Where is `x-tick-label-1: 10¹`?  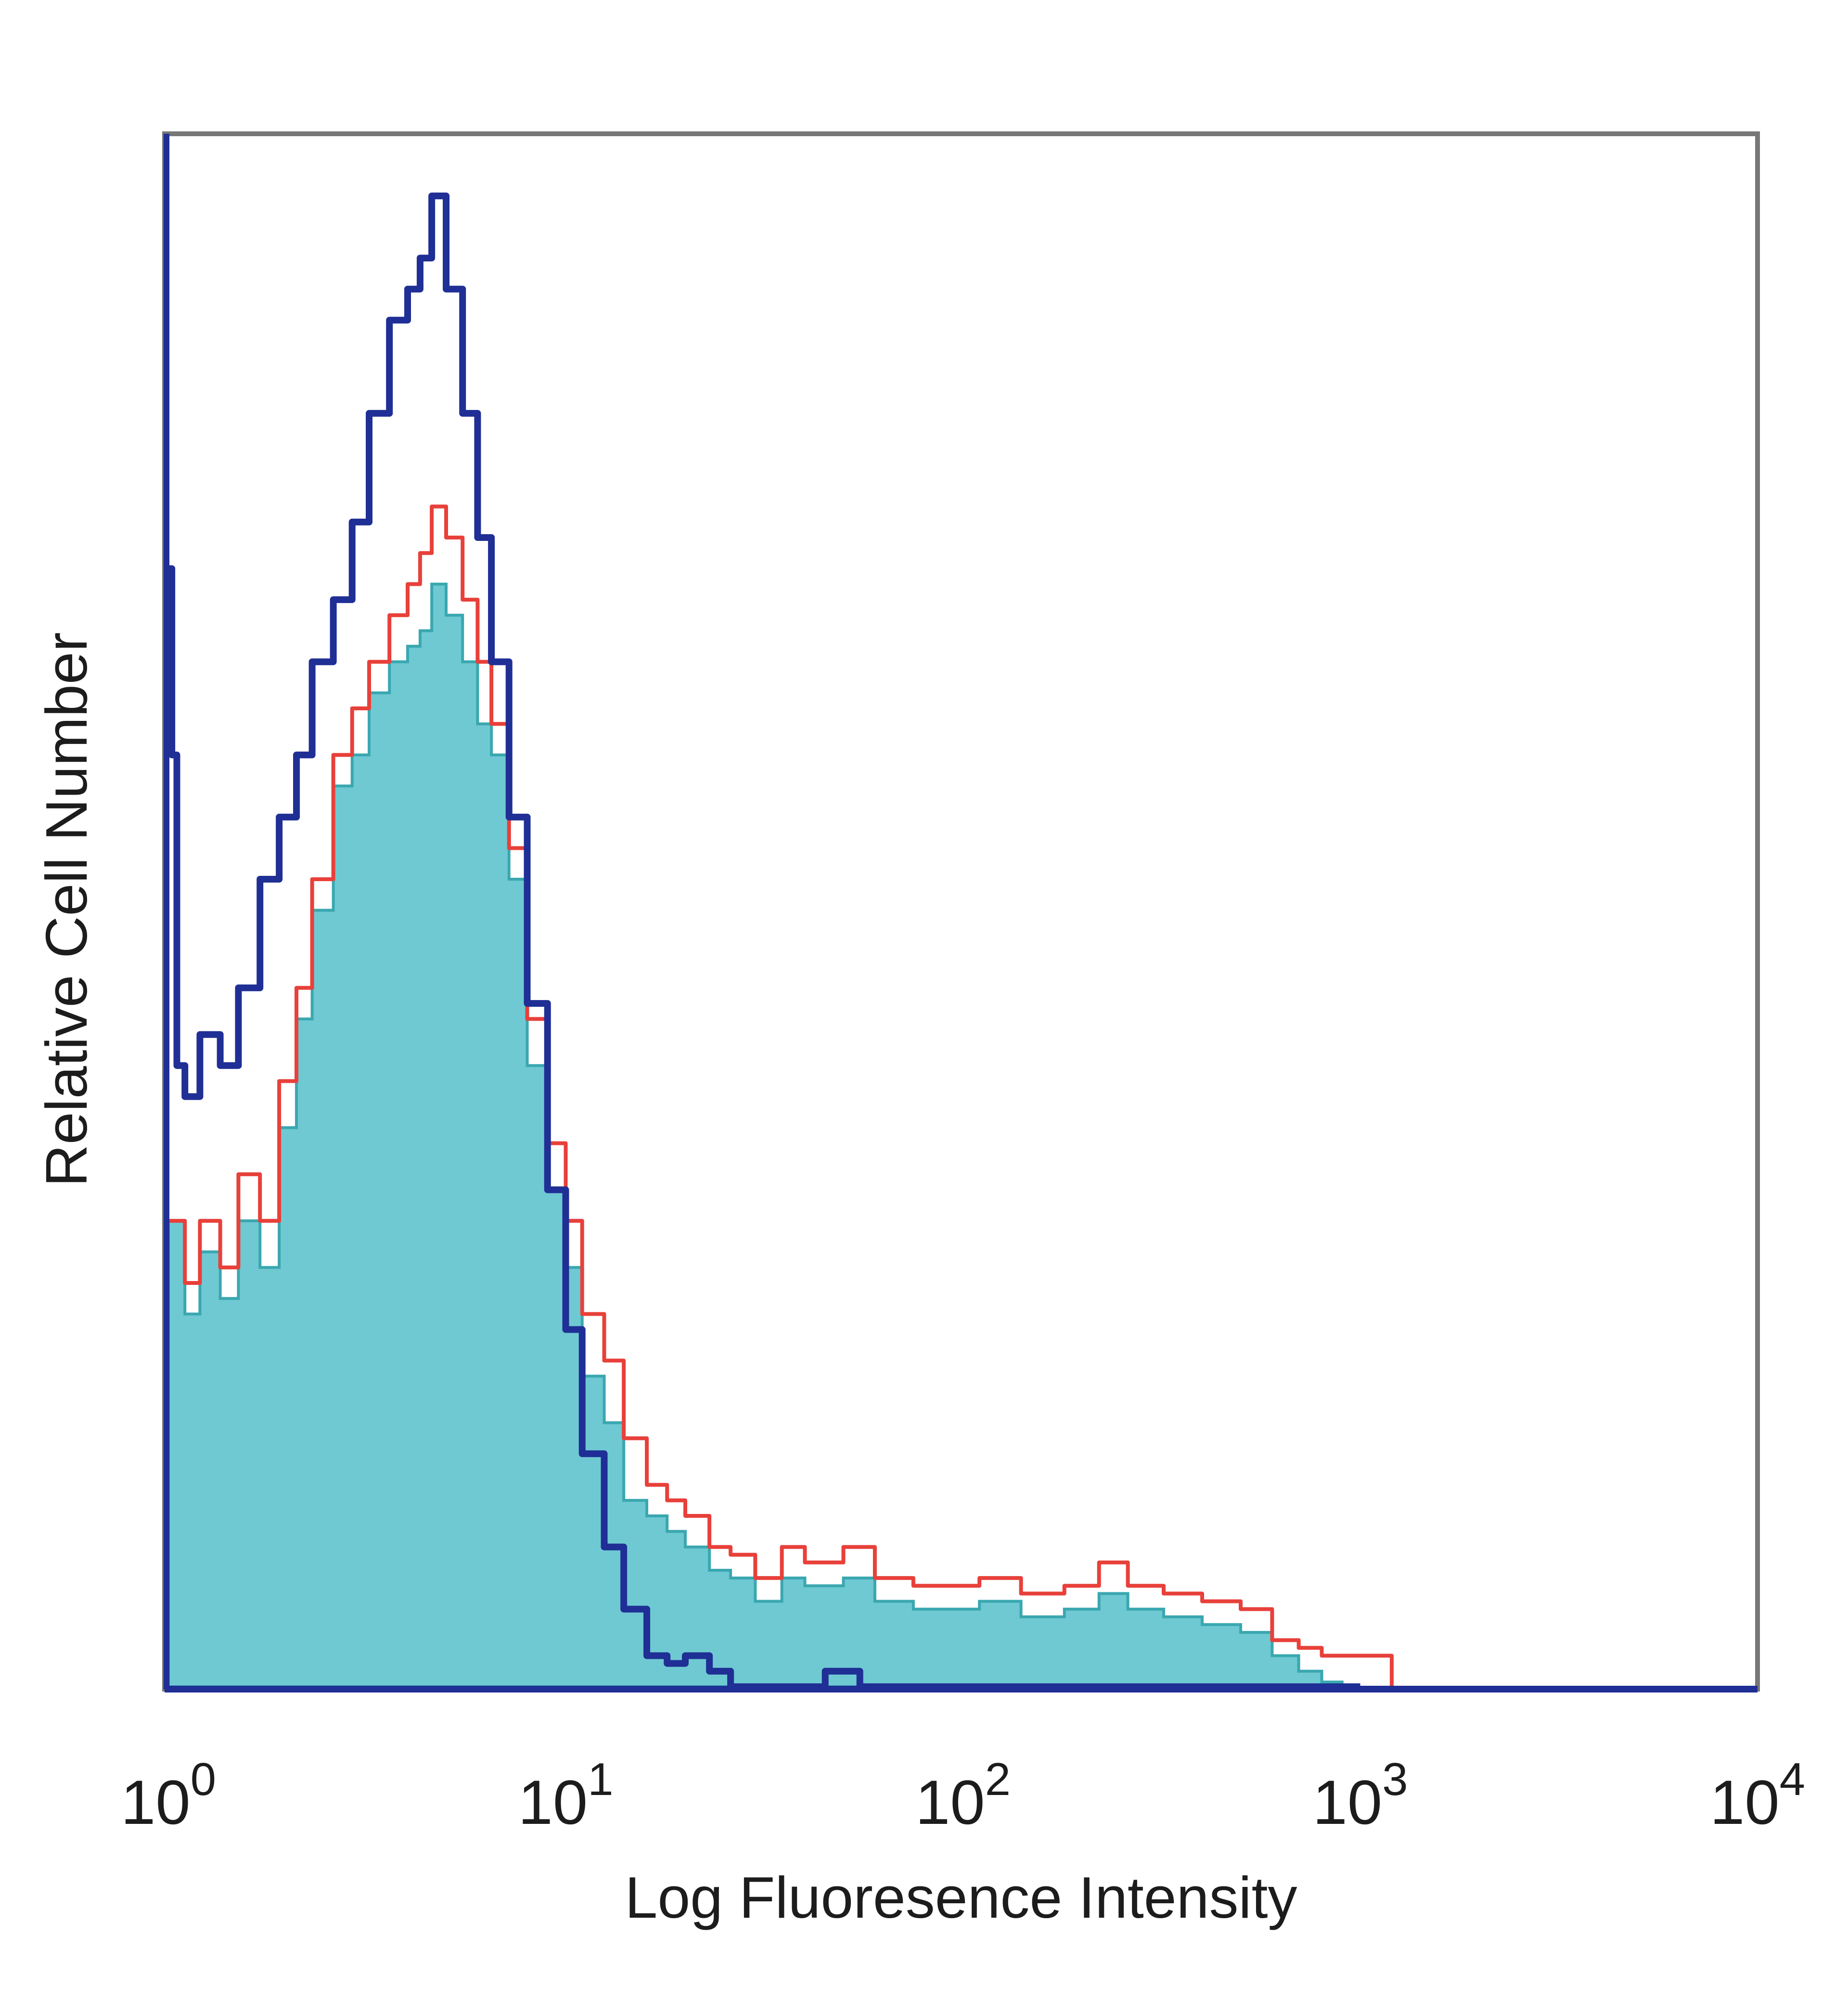 x-tick-label-1: 10¹ is located at coordinates (566, 1795).